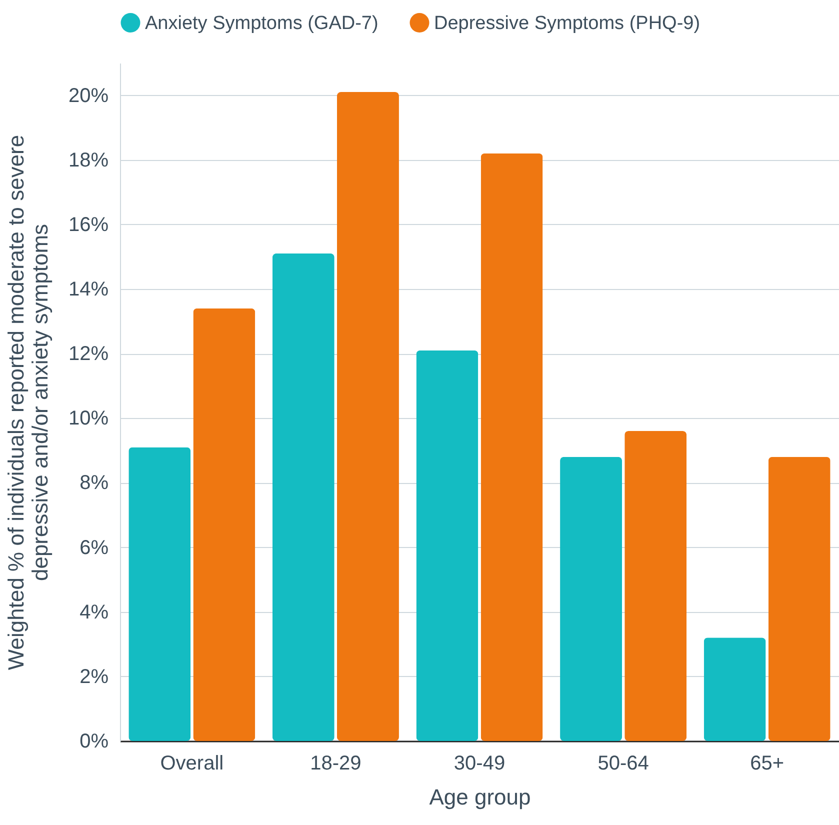  I want to click on x-tick-label: Overall, so click(192, 763).